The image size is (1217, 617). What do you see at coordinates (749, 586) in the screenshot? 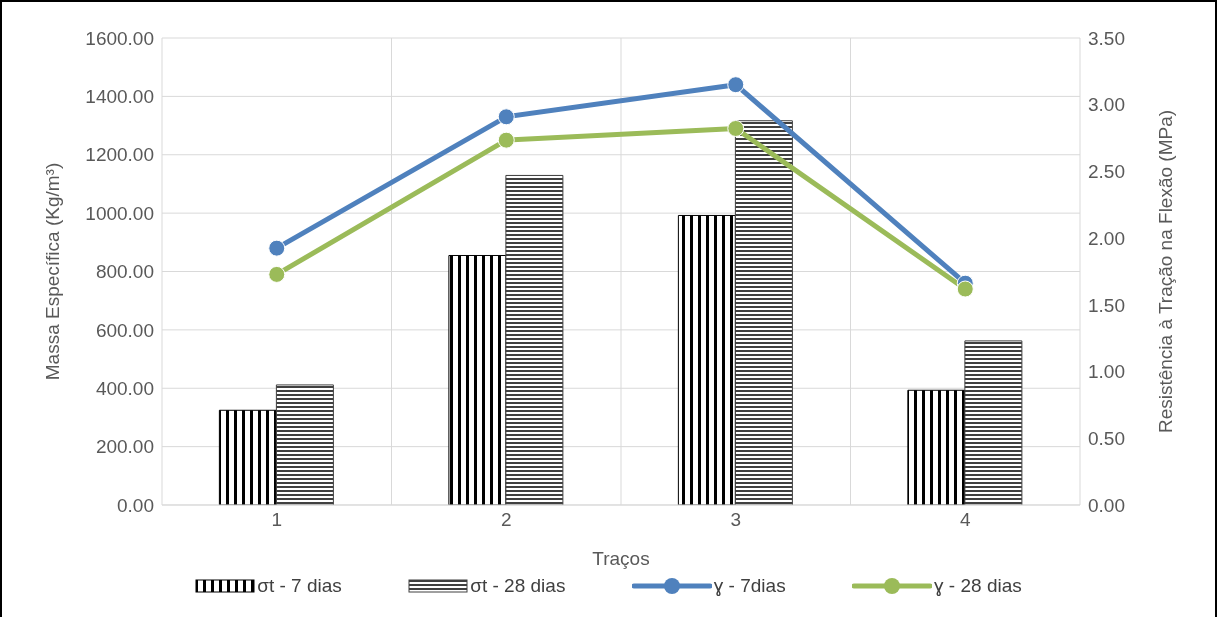
I see `legend-label: ɣ - 7dias` at bounding box center [749, 586].